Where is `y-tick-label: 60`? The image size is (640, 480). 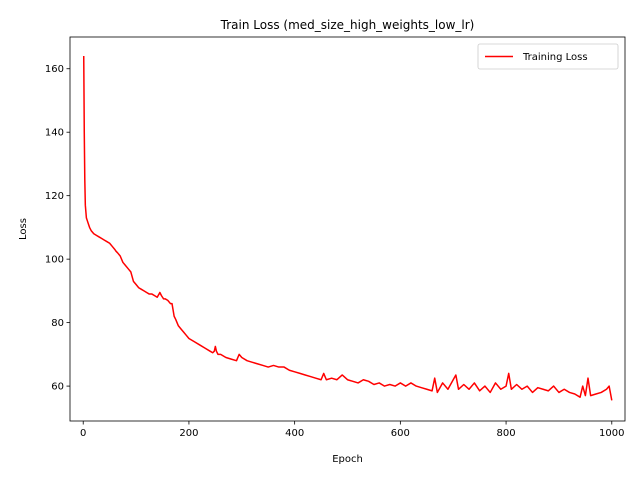
y-tick-label: 60 is located at coordinates (57, 387).